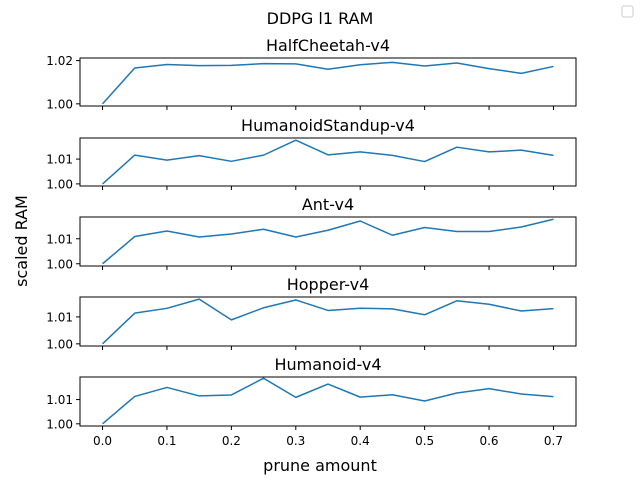 This screenshot has width=640, height=480. What do you see at coordinates (102, 441) in the screenshot?
I see `x-tick-label: 0.0` at bounding box center [102, 441].